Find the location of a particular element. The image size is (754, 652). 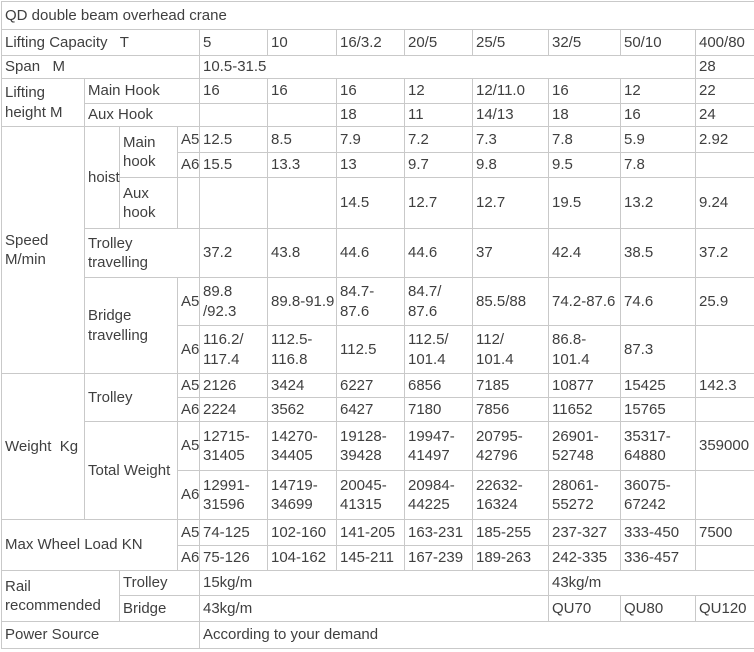

row-label-weight-trolley: Trolley is located at coordinates (131, 397).